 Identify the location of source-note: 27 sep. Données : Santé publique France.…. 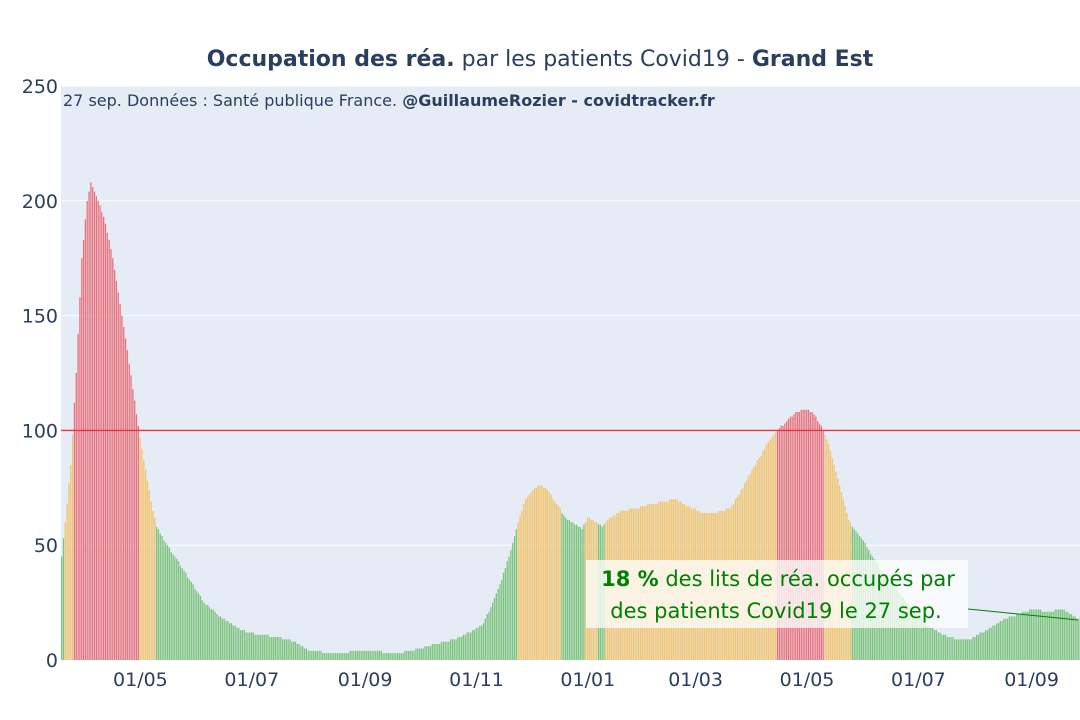
(389, 100).